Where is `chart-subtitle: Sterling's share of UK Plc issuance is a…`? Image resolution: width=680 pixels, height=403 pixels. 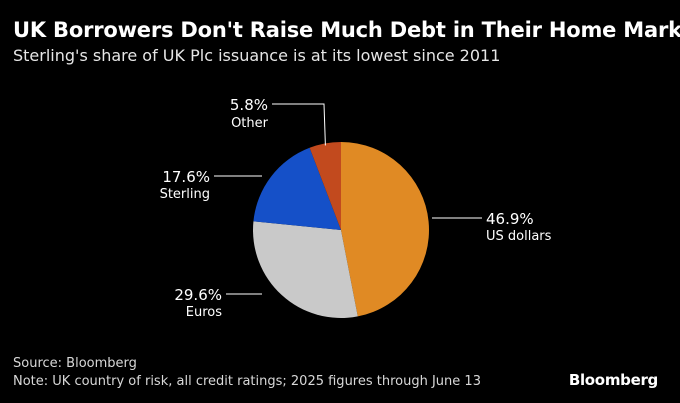 chart-subtitle: Sterling's share of UK Plc issuance is a… is located at coordinates (257, 55).